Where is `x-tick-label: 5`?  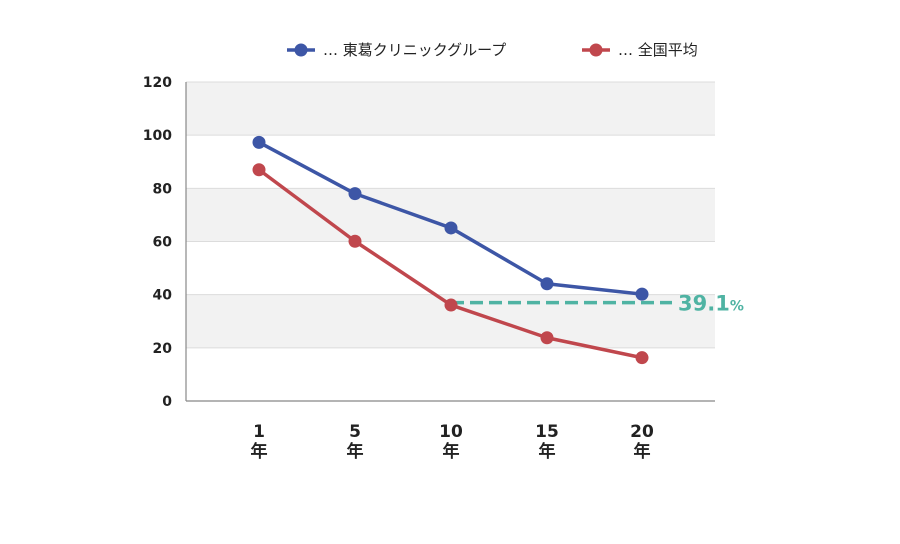
x-tick-label: 5 is located at coordinates (355, 432).